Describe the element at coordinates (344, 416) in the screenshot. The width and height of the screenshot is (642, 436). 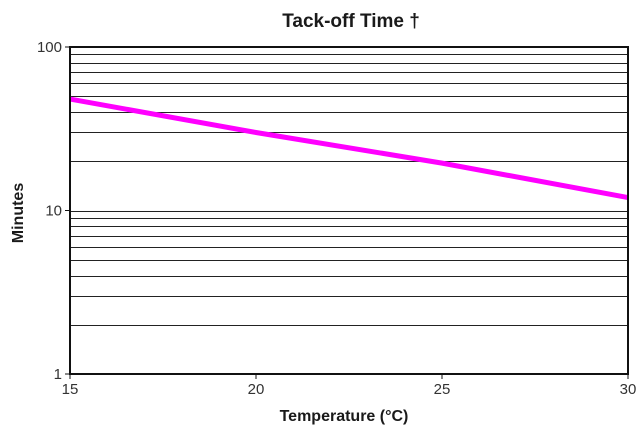
I see `x-axis-label: Temperature (°C)` at that location.